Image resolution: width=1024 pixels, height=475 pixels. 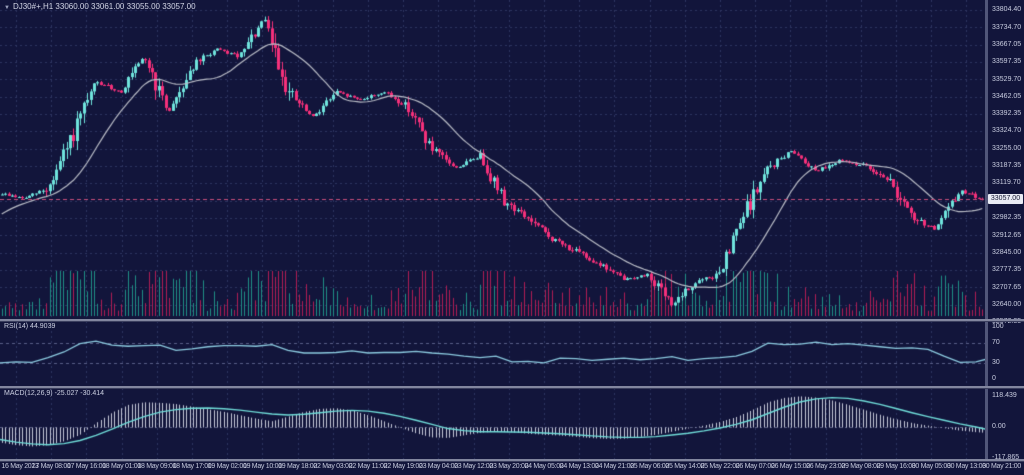 I want to click on time-tick-label: 19 May 02:00, so click(x=227, y=466).